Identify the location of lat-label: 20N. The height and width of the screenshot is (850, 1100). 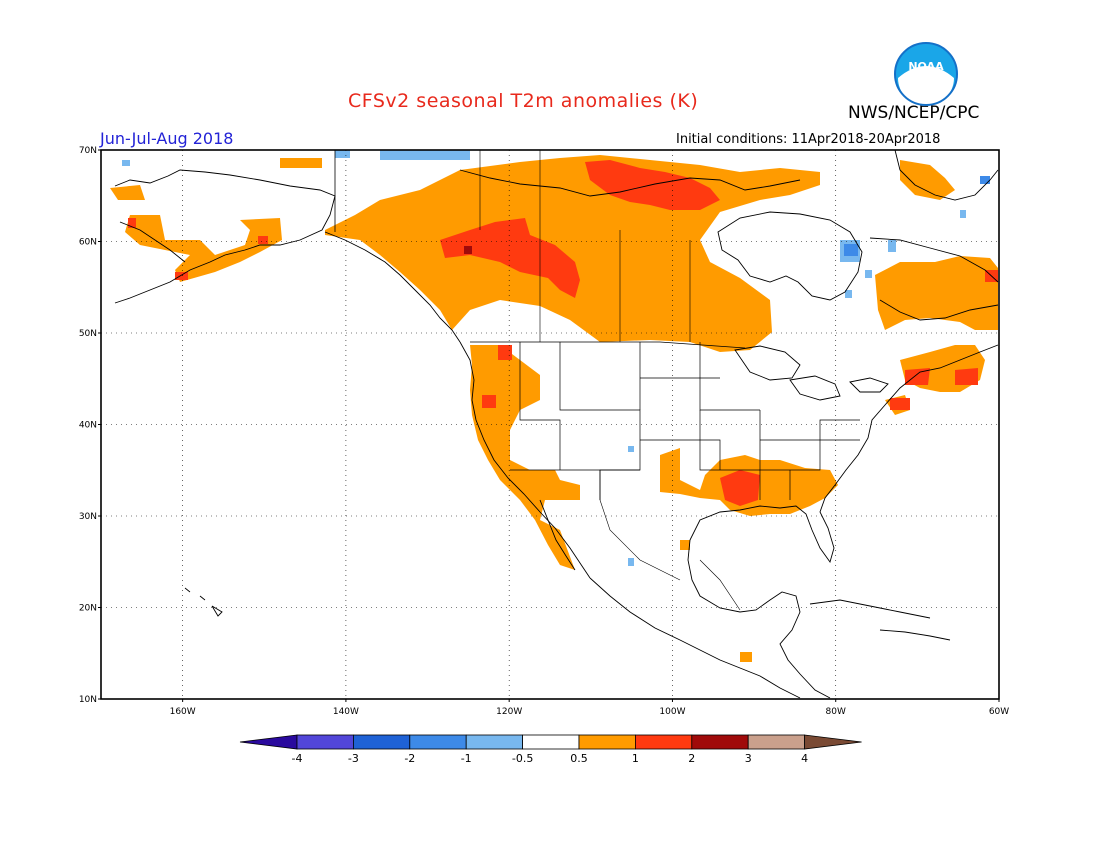
(88, 609).